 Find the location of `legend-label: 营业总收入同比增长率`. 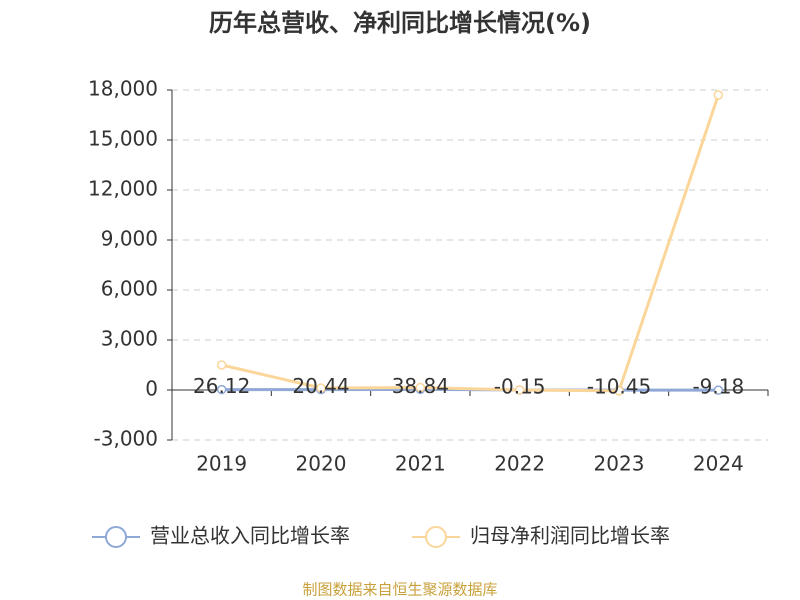

legend-label: 营业总收入同比增长率 is located at coordinates (250, 536).